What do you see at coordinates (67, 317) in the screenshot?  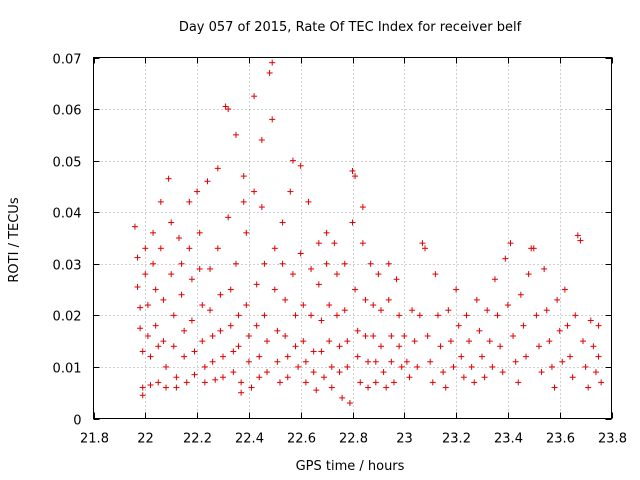 I see `y-tick-label: 0.02` at bounding box center [67, 317].